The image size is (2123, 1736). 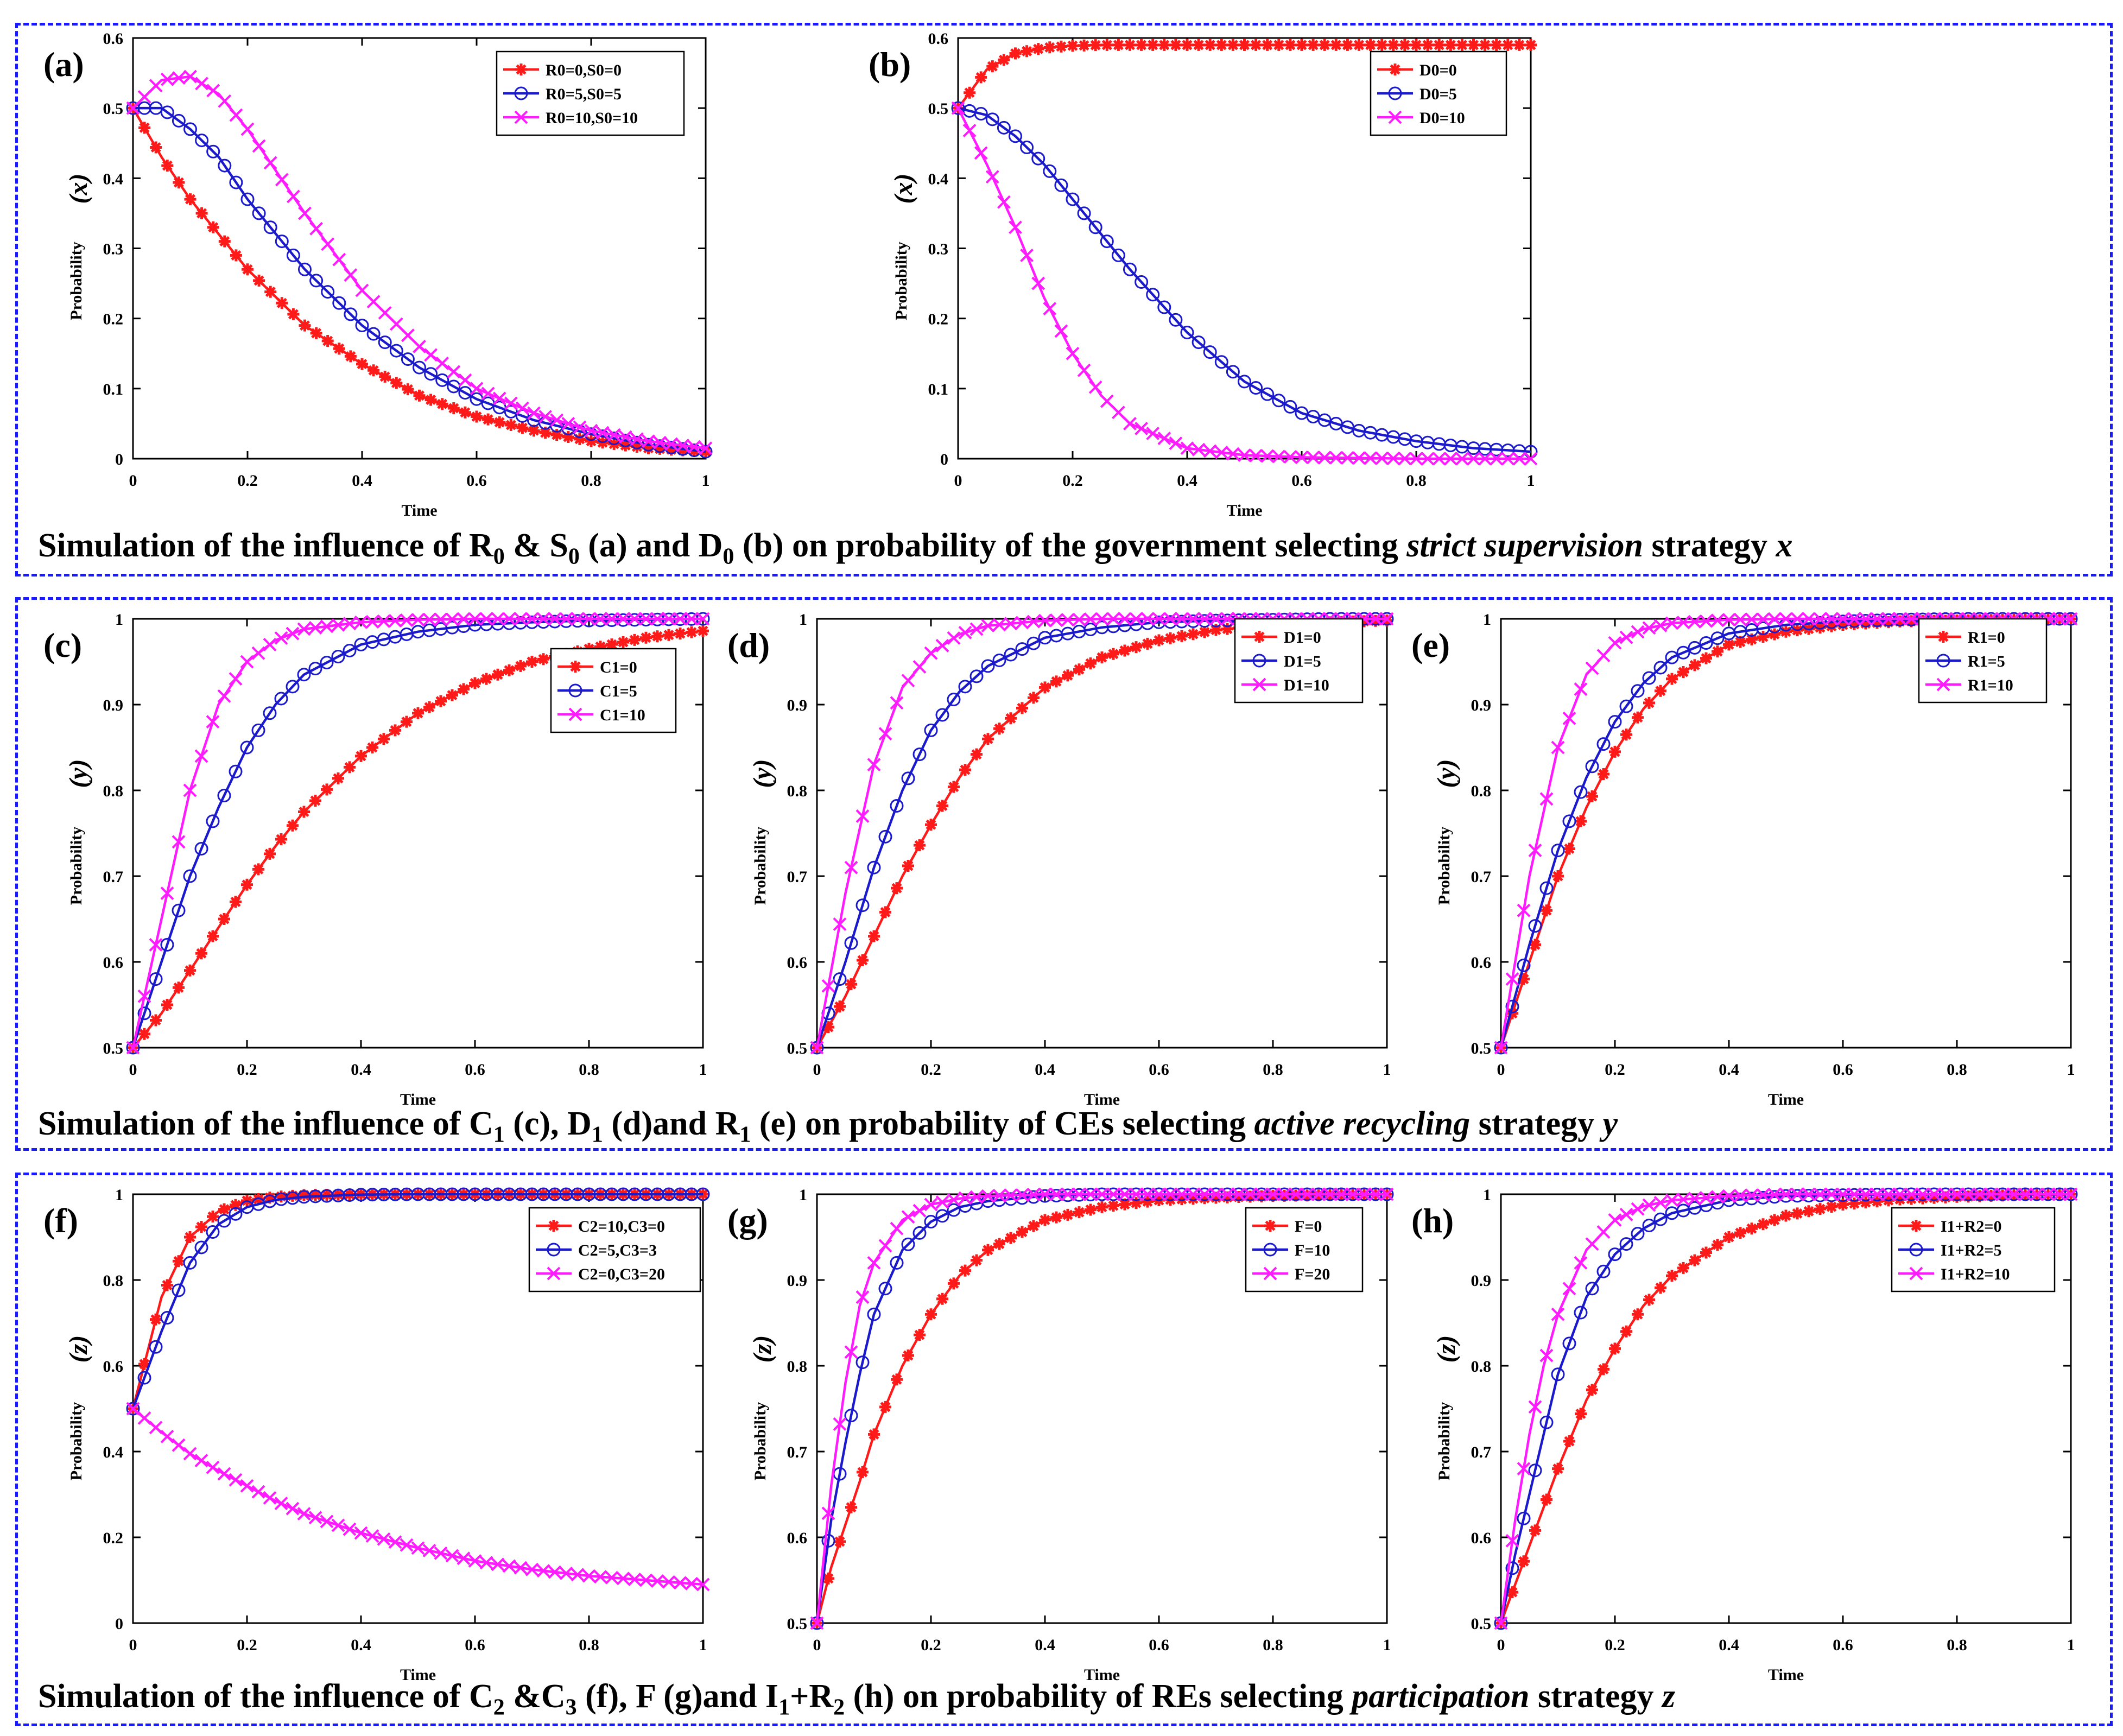 I want to click on legend-label-b-0: D0=0, so click(x=1438, y=70).